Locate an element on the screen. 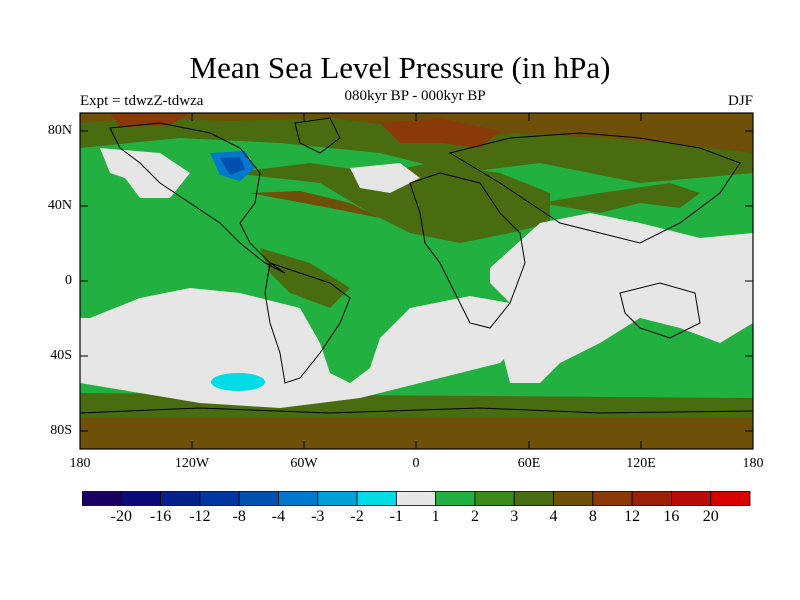 This screenshot has height=600, width=800. colorbar-label-13: 12 is located at coordinates (632, 516).